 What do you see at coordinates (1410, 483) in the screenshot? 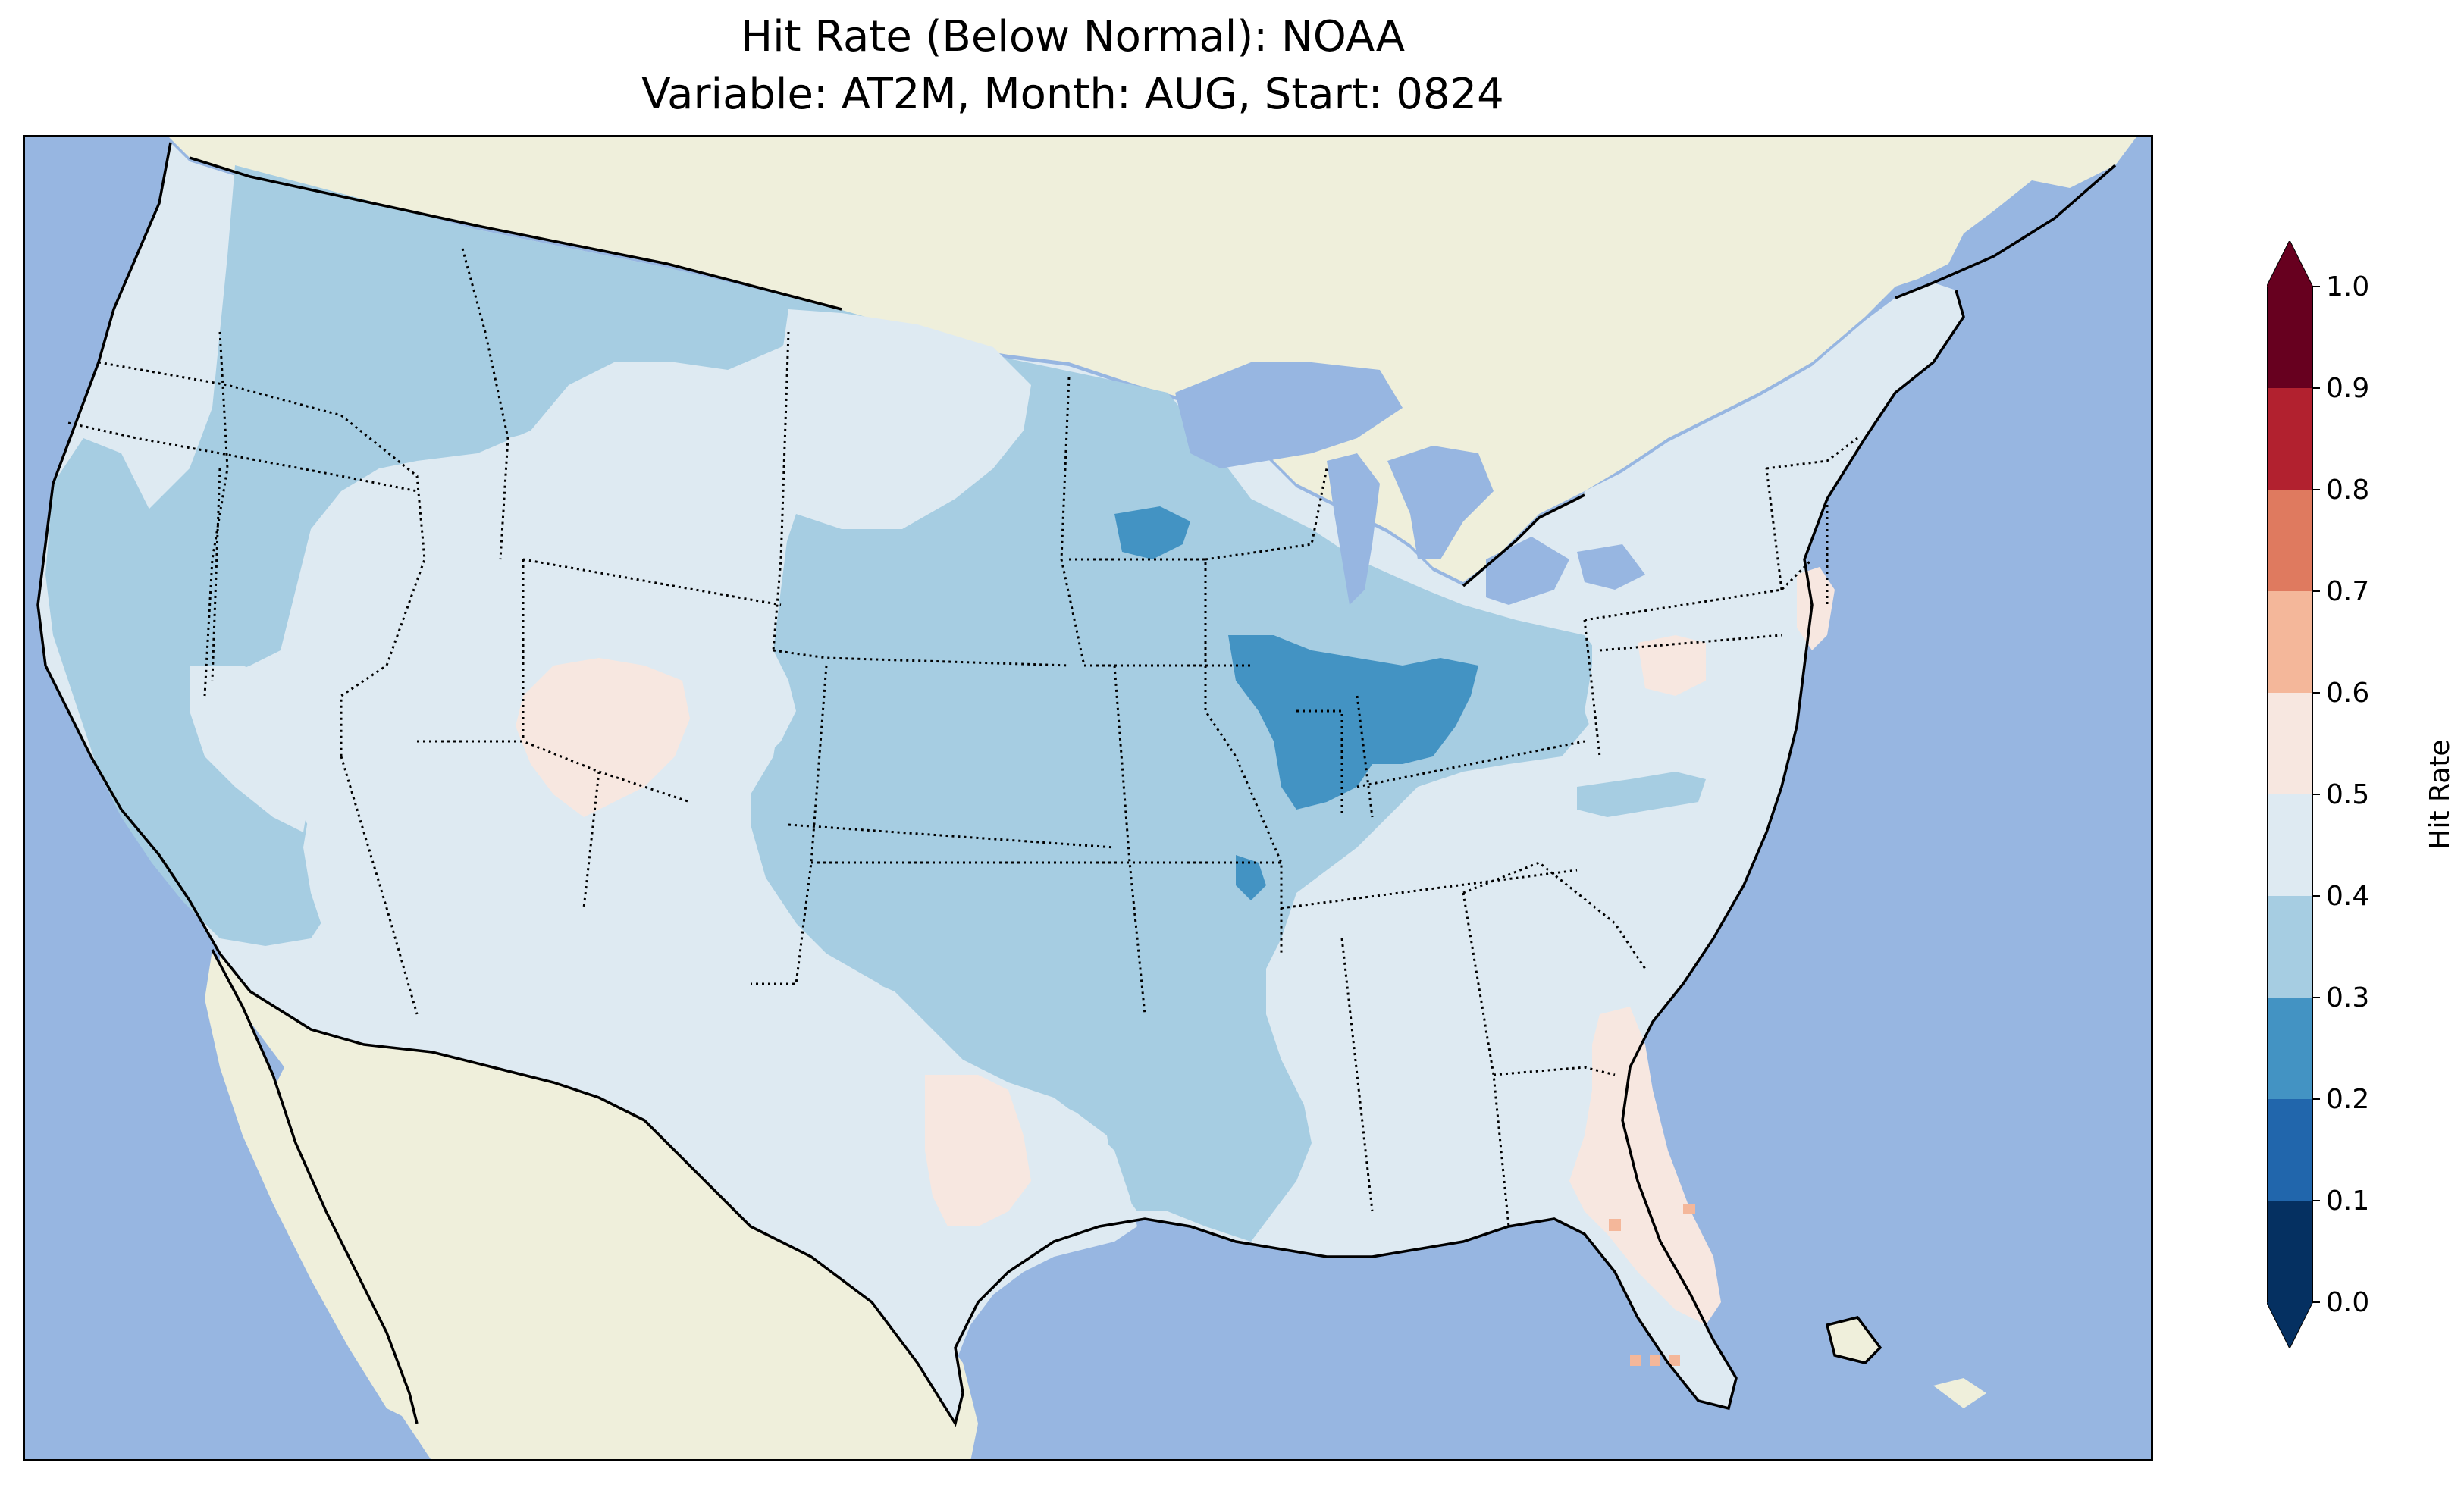
I see `great-lakes` at bounding box center [1410, 483].